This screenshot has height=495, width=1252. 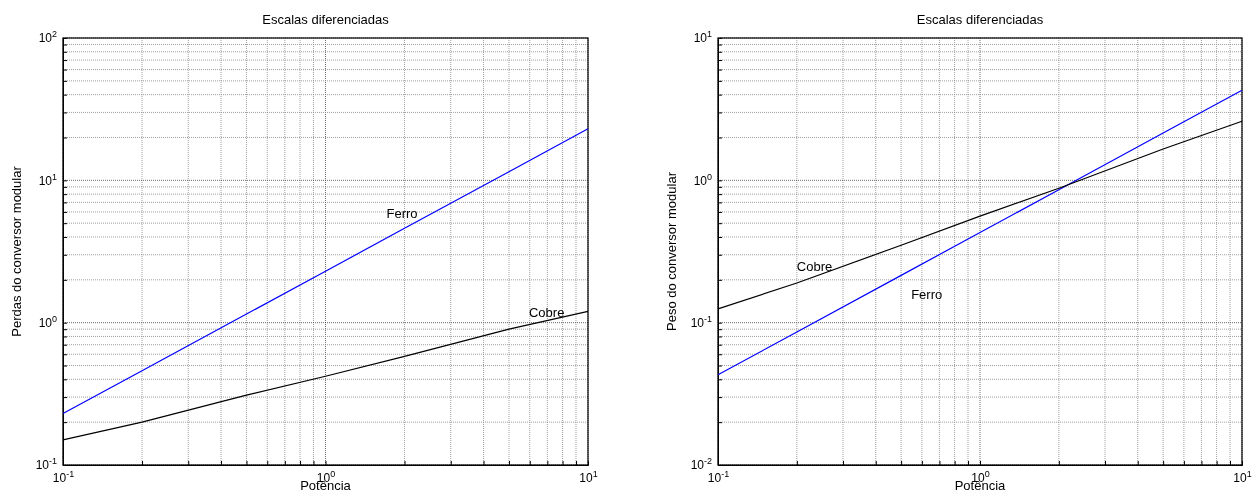 What do you see at coordinates (16, 251) in the screenshot?
I see `y-axis-title: Perdas do conversor modular` at bounding box center [16, 251].